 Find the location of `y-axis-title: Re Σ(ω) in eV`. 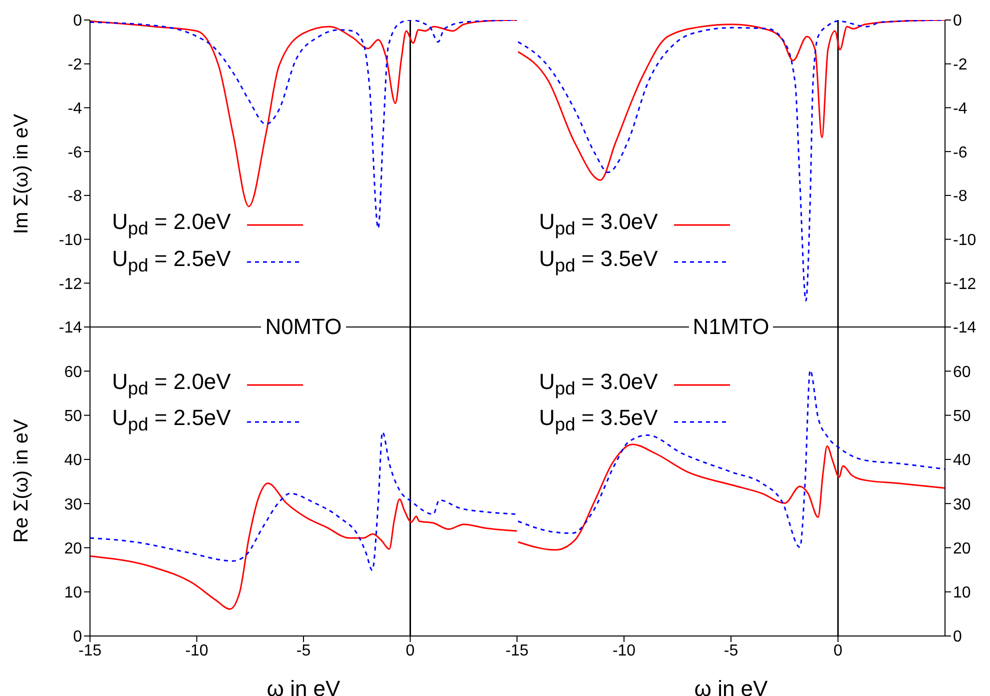

y-axis-title: Re Σ(ω) in eV is located at coordinates (21, 480).